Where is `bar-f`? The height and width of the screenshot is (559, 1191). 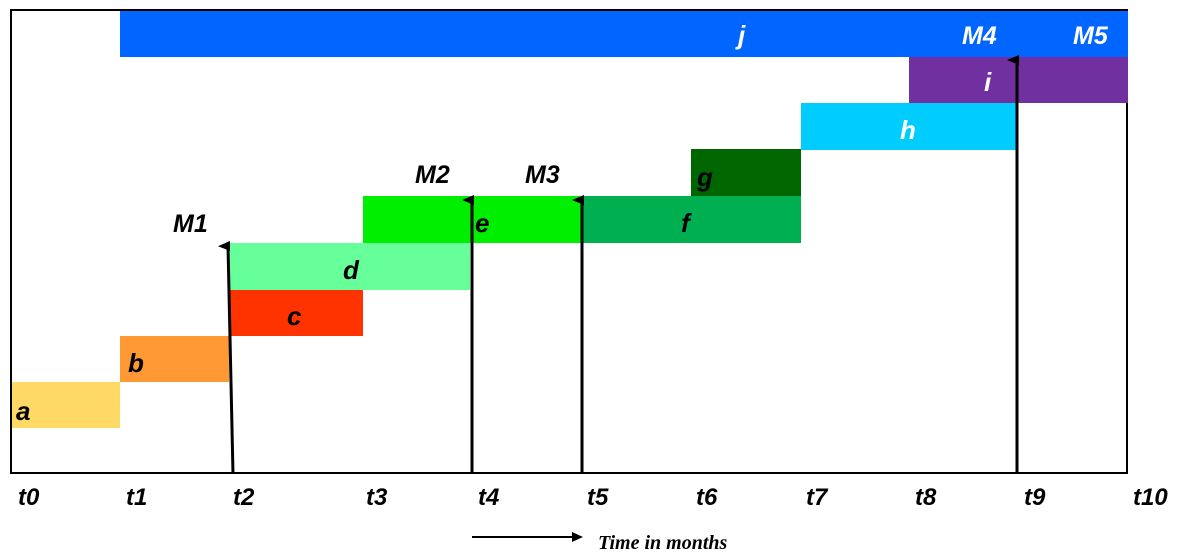 bar-f is located at coordinates (691, 219).